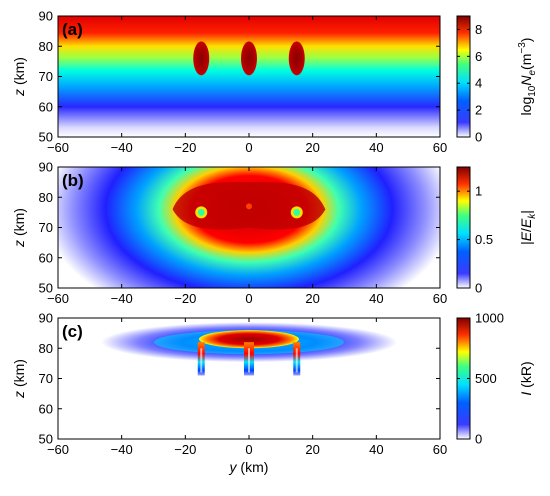  Describe the element at coordinates (478, 110) in the screenshot. I see `colorbar-tick-label: 2` at that location.